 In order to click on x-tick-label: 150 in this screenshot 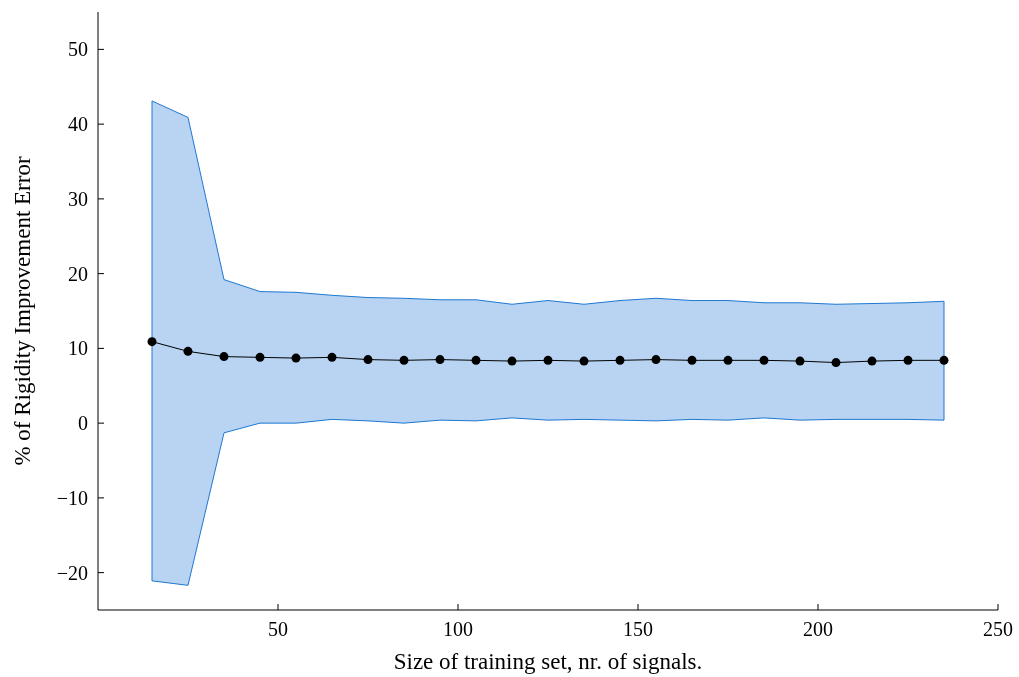, I will do `click(638, 629)`.